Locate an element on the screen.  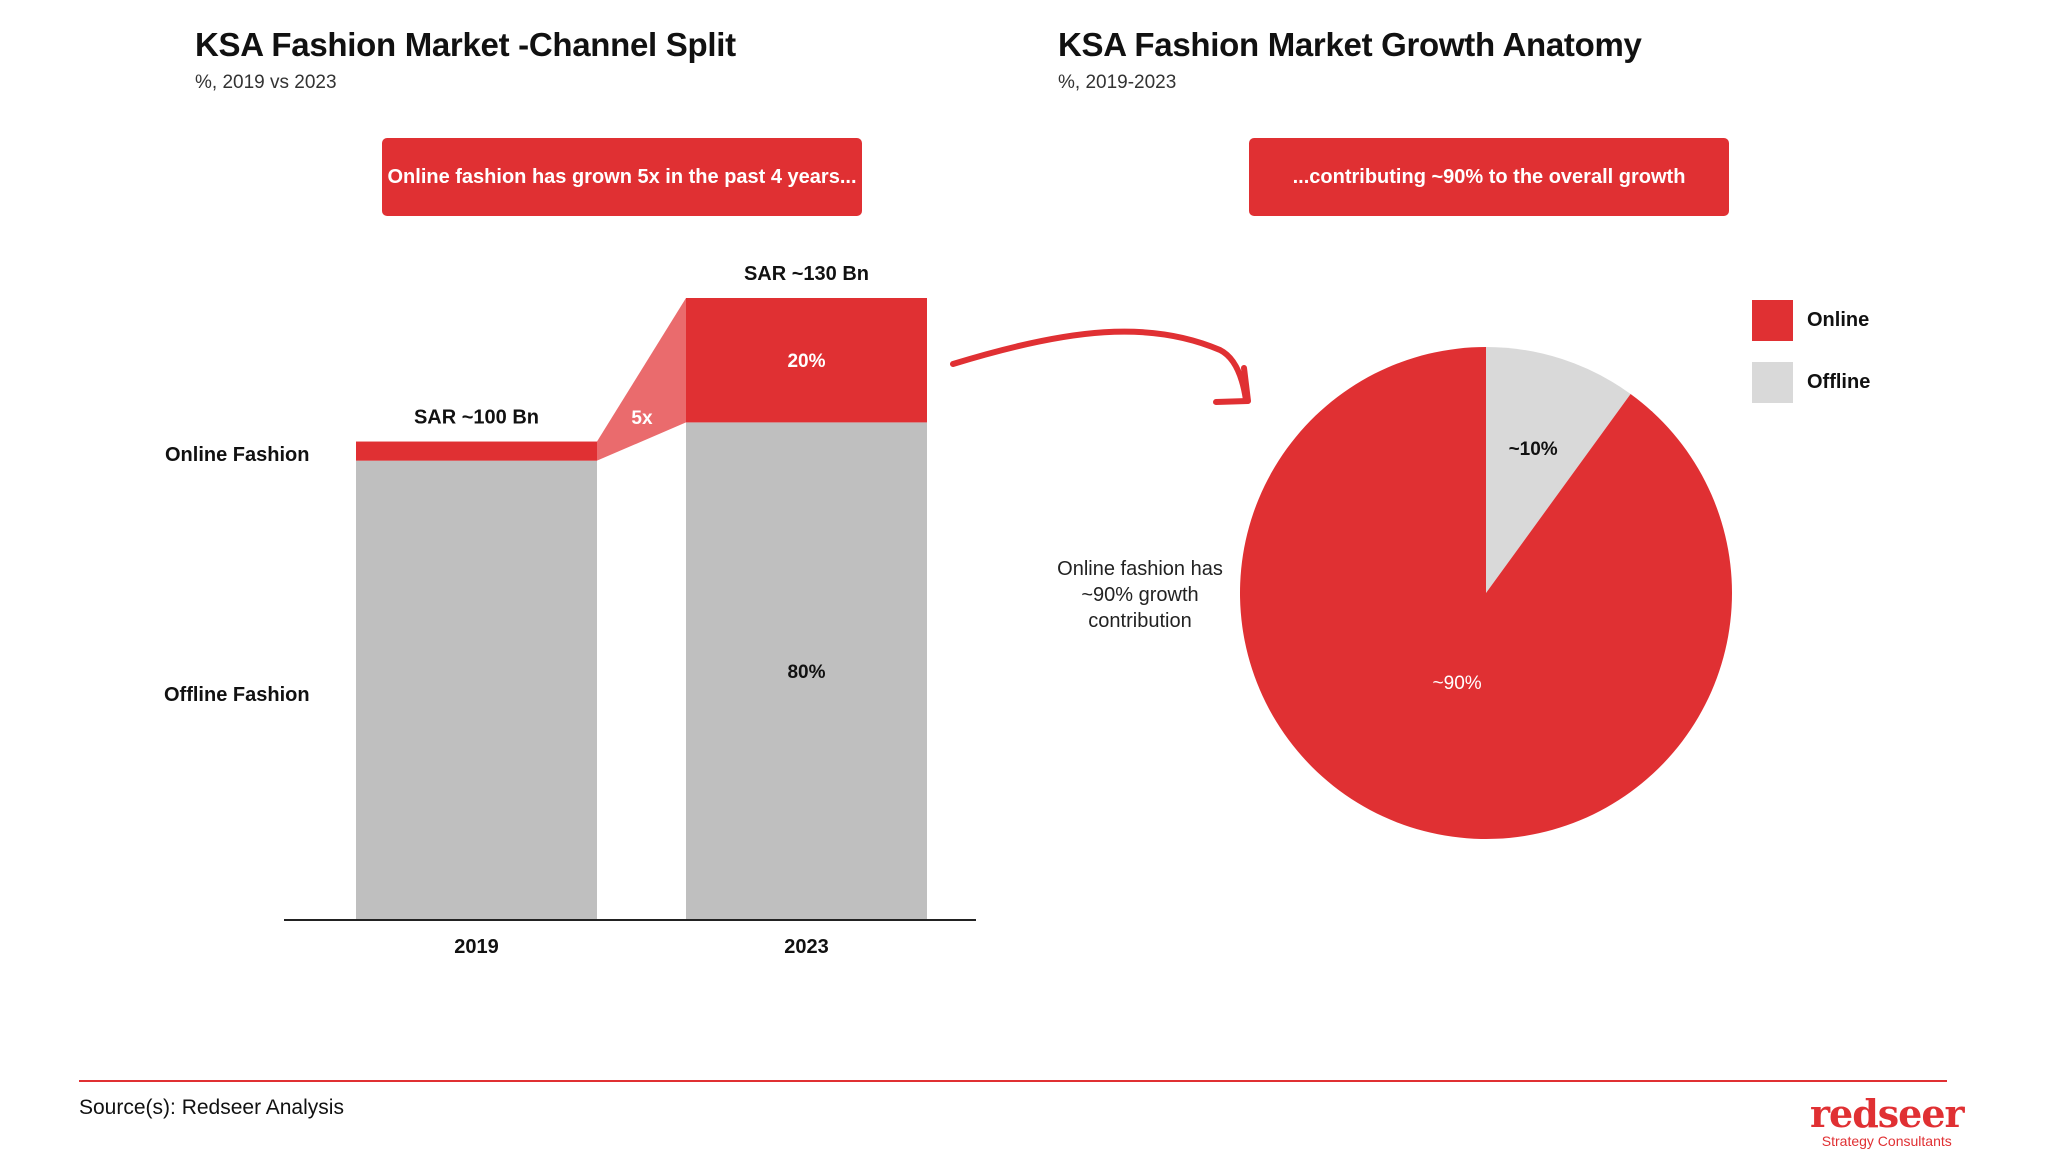
bar-offline-2023 is located at coordinates (806, 671).